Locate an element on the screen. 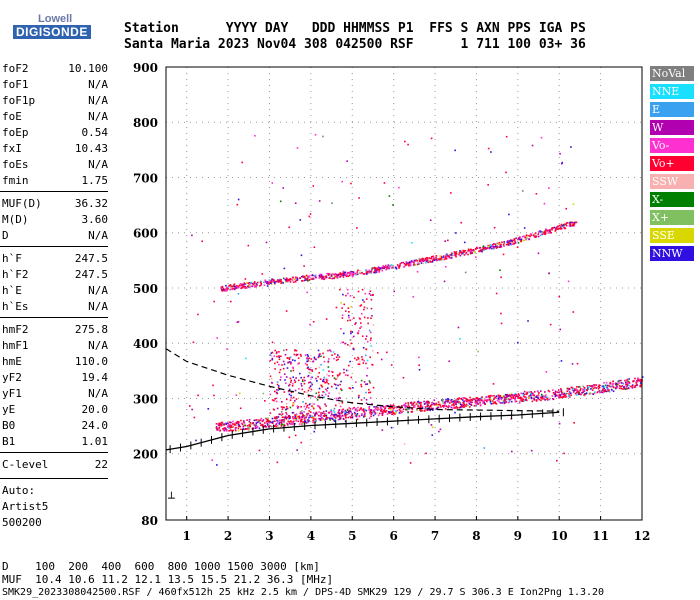 The width and height of the screenshot is (700, 600). legend-item: SSE is located at coordinates (672, 235).